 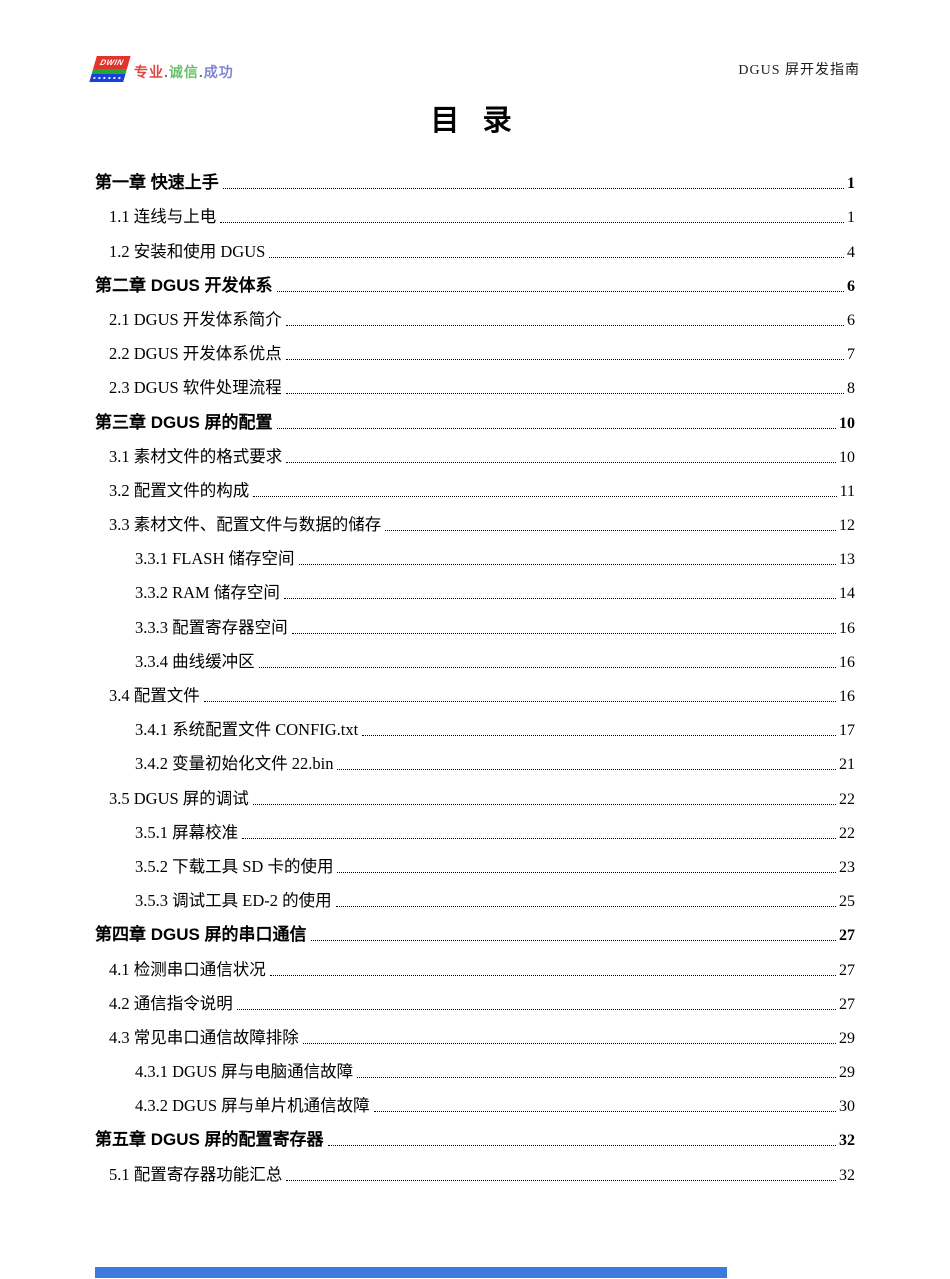 What do you see at coordinates (475, 831) in the screenshot?
I see `toc-entry: 3.5.1 屏幕校准 22` at bounding box center [475, 831].